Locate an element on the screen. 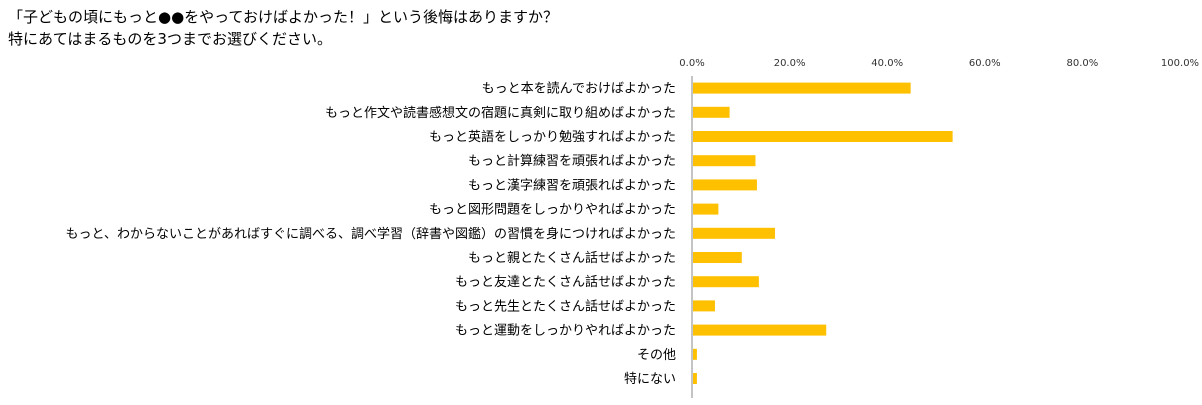 The image size is (1202, 405). title-line-1: 「子どもの頃にもっと●●をやっておけばよかった！」という後悔はありますか？ is located at coordinates (283, 17).